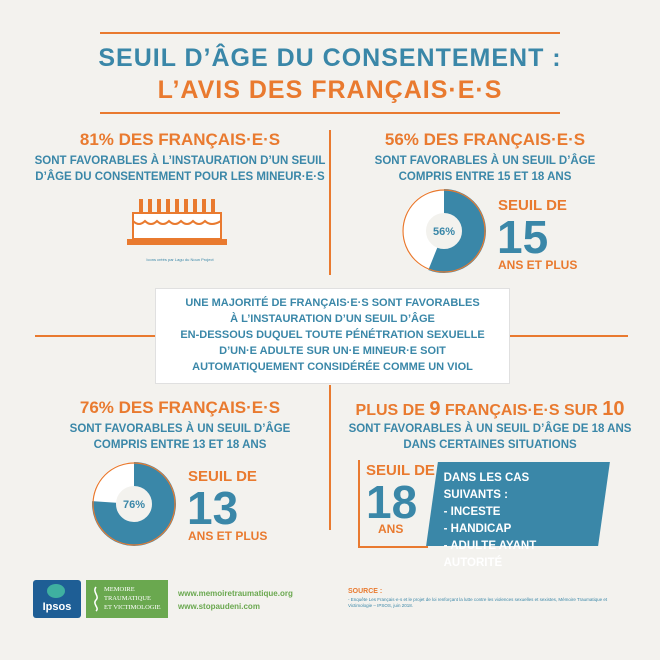 The image size is (660, 660). What do you see at coordinates (95, 336) in the screenshot?
I see `horizontal-divider-left` at bounding box center [95, 336].